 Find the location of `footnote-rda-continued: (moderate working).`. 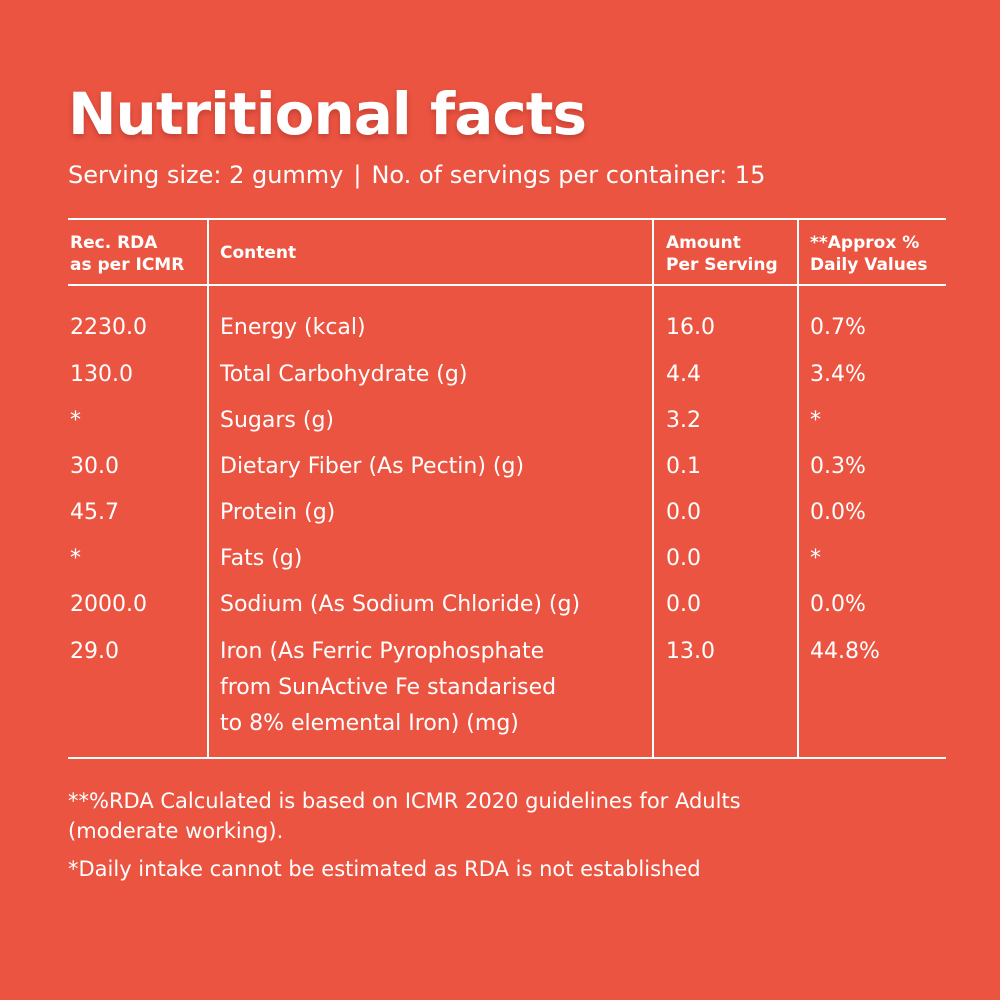

footnote-rda-continued: (moderate working). is located at coordinates (176, 831).